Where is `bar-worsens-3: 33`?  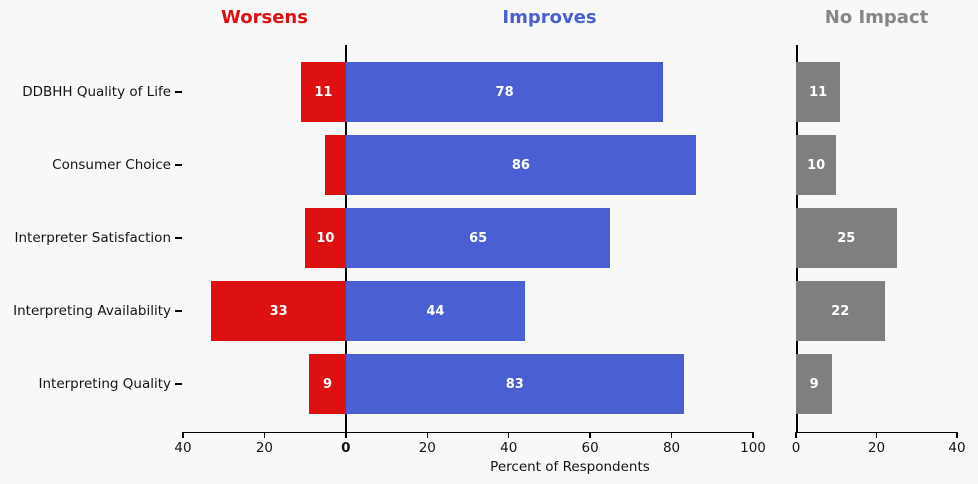 bar-worsens-3: 33 is located at coordinates (278, 311).